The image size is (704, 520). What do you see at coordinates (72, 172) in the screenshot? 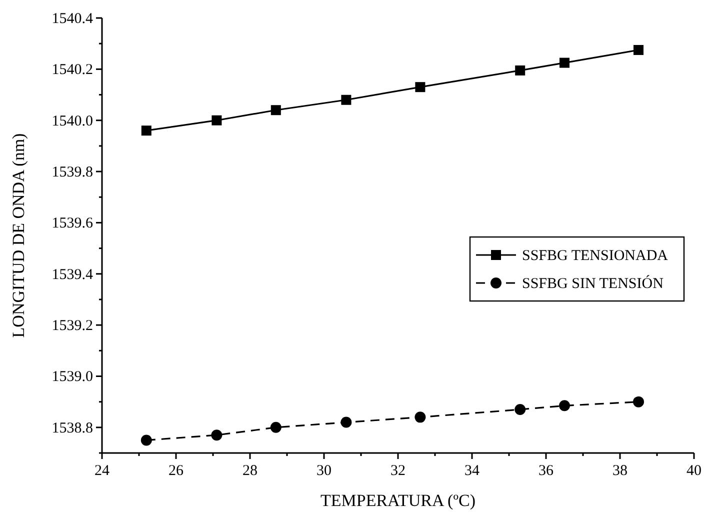
I see `y-tick-label: 1539.8` at bounding box center [72, 172].